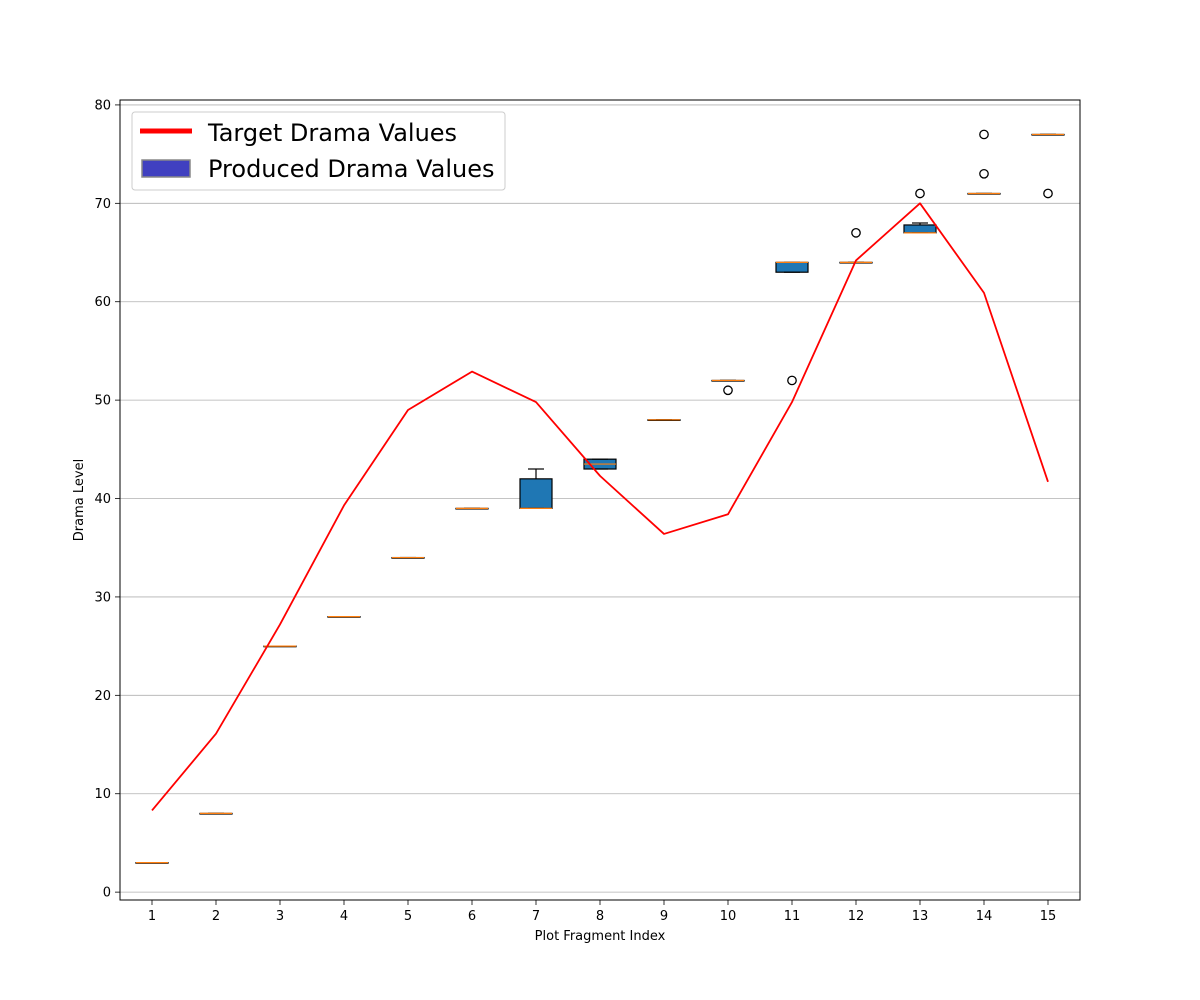 The width and height of the screenshot is (1200, 1000). I want to click on x-tick-label-4: 4, so click(344, 916).